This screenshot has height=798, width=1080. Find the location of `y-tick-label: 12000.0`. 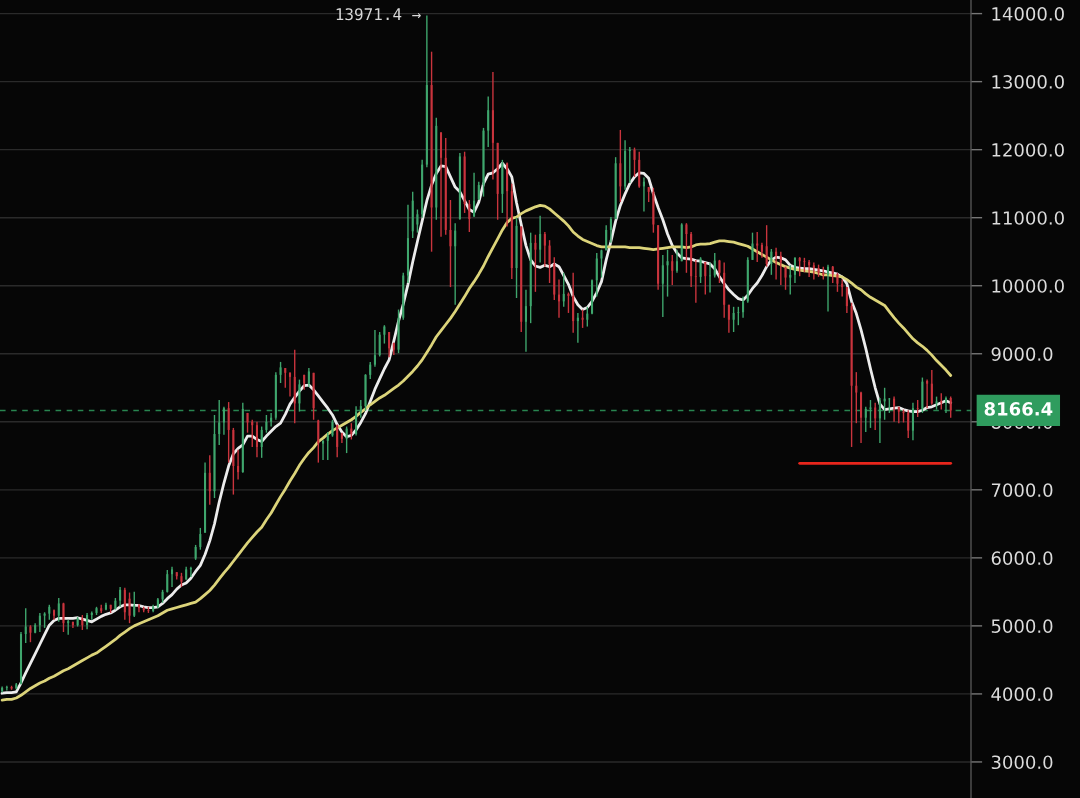

y-tick-label: 12000.0 is located at coordinates (1028, 150).